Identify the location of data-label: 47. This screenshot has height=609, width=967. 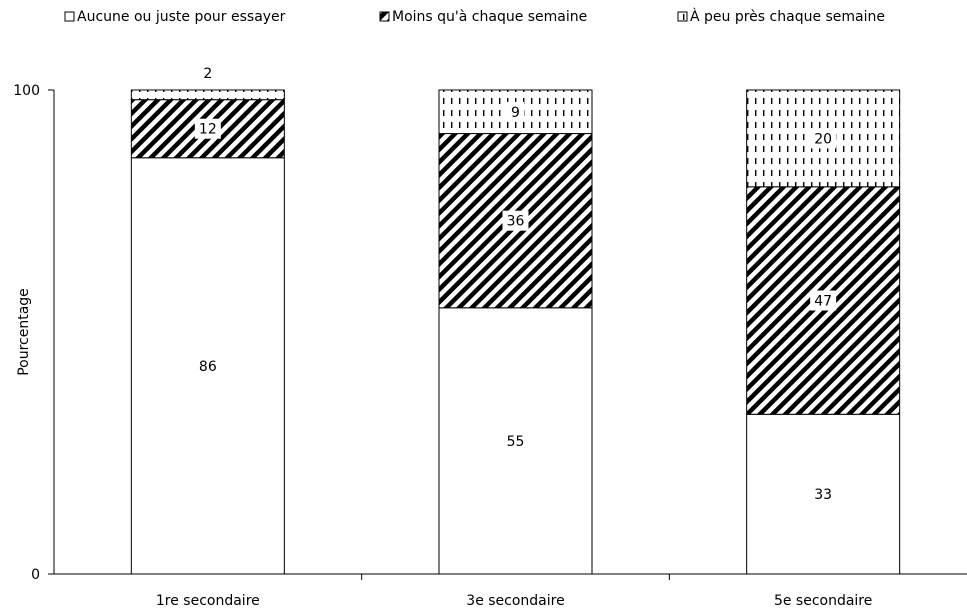
(823, 302).